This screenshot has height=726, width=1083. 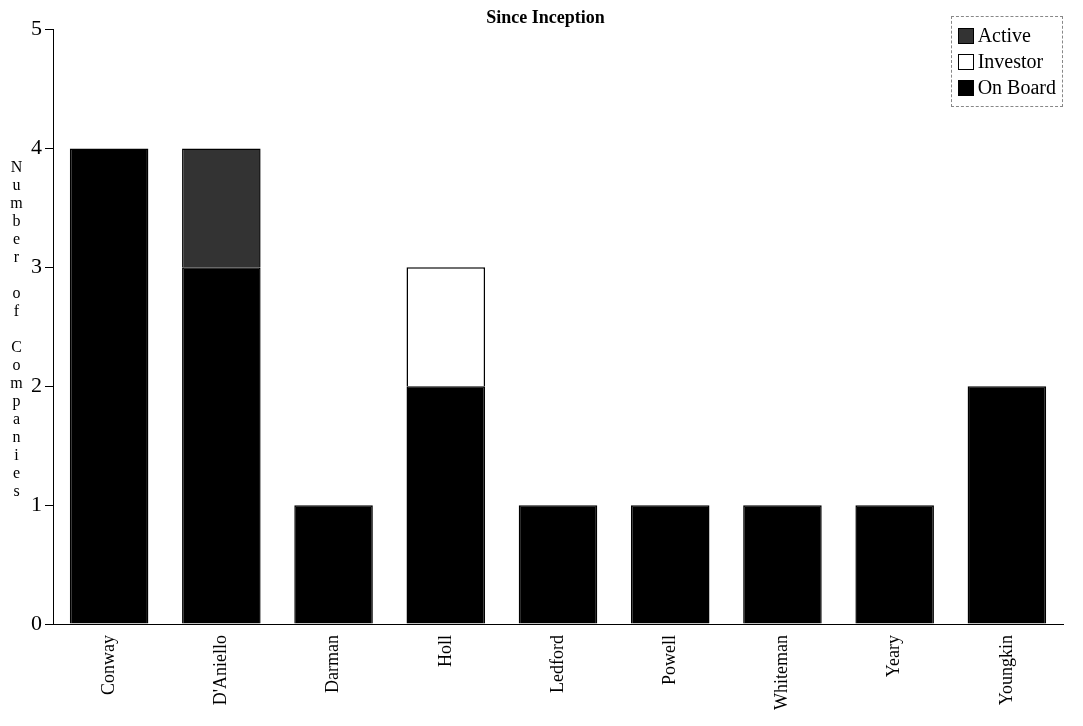 I want to click on x-tick-label: Youngkin, so click(x=1005, y=670).